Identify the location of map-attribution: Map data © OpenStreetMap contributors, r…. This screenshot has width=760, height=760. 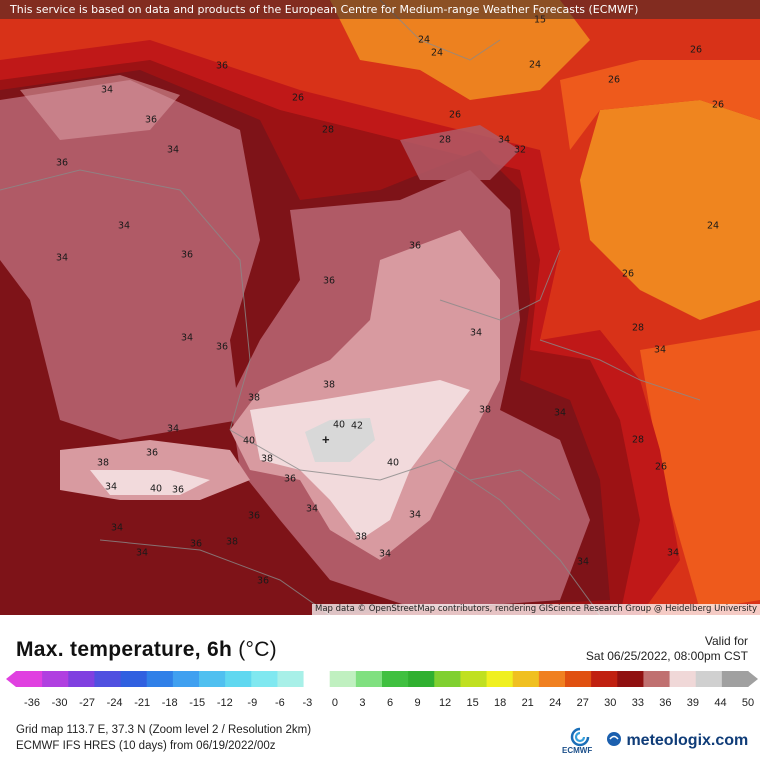
(536, 609).